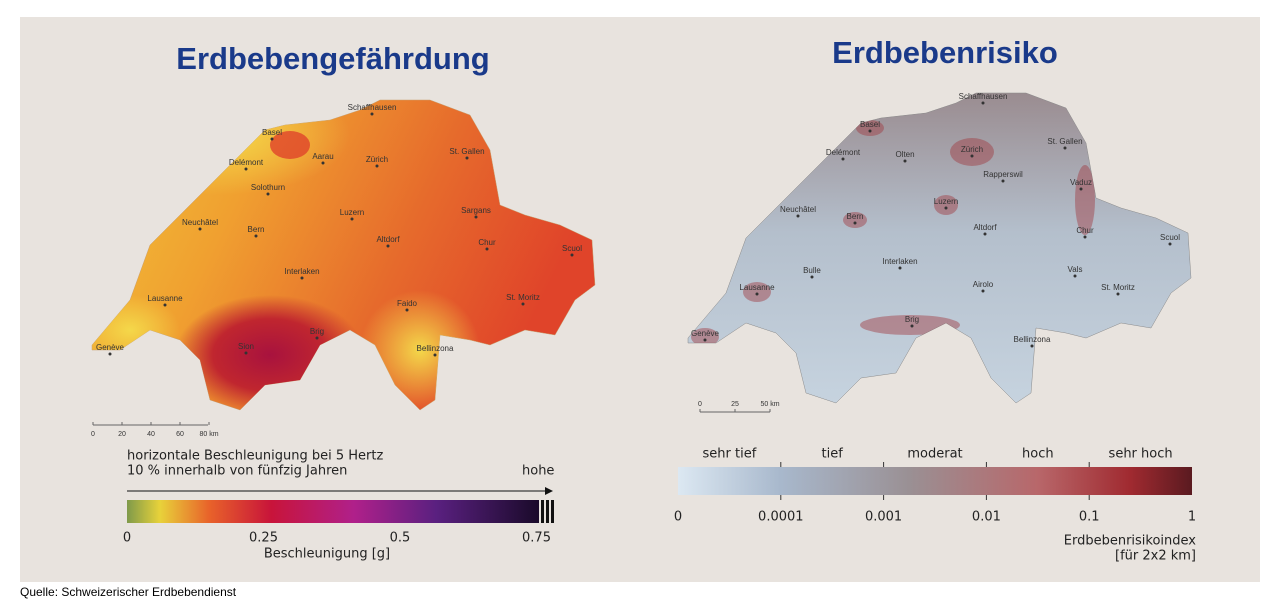  Describe the element at coordinates (735, 404) in the screenshot. I see `scale-label: 25` at that location.